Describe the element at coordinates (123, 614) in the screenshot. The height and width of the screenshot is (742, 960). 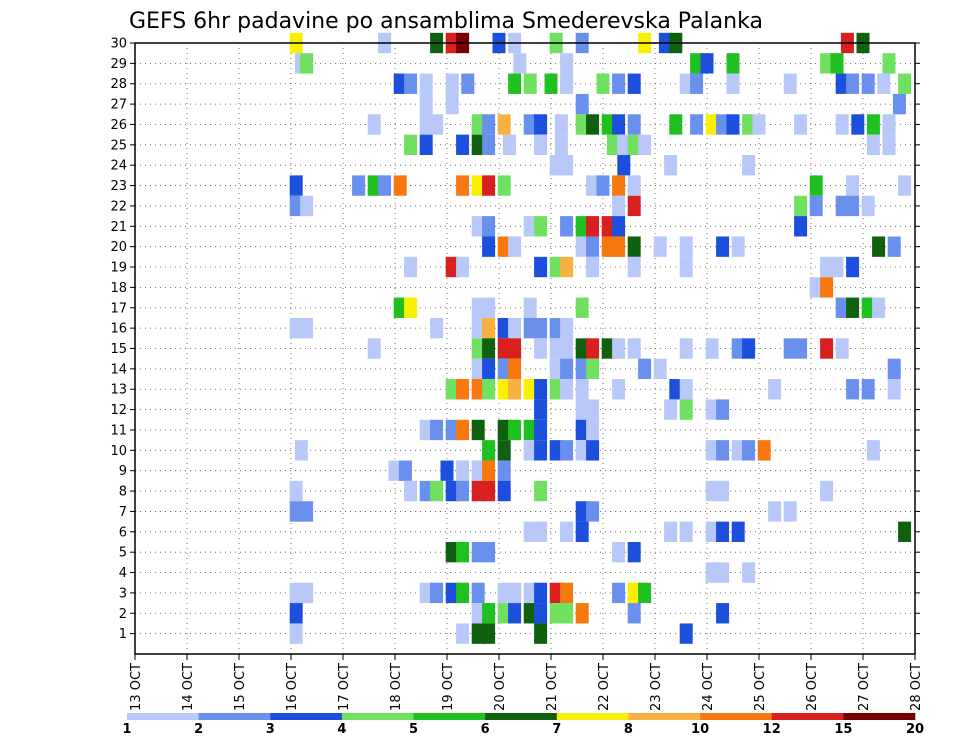
I see `y-tick-label: 2` at that location.